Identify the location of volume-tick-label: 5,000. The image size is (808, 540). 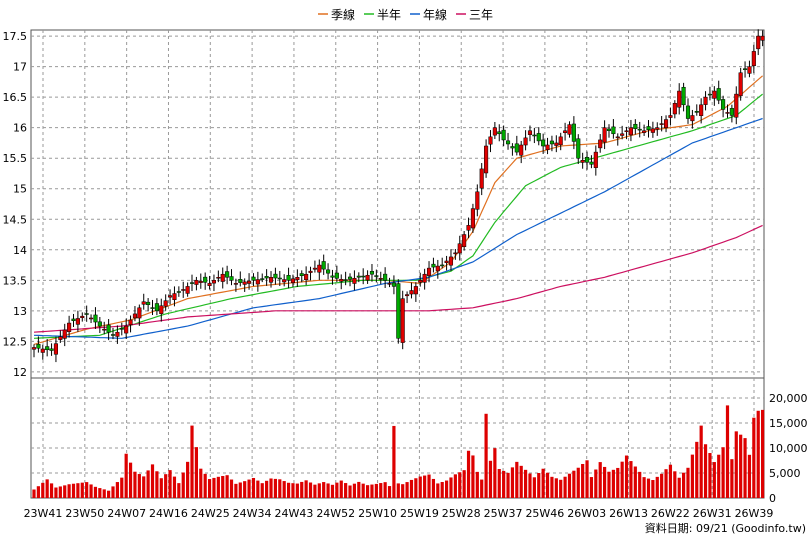
(785, 473).